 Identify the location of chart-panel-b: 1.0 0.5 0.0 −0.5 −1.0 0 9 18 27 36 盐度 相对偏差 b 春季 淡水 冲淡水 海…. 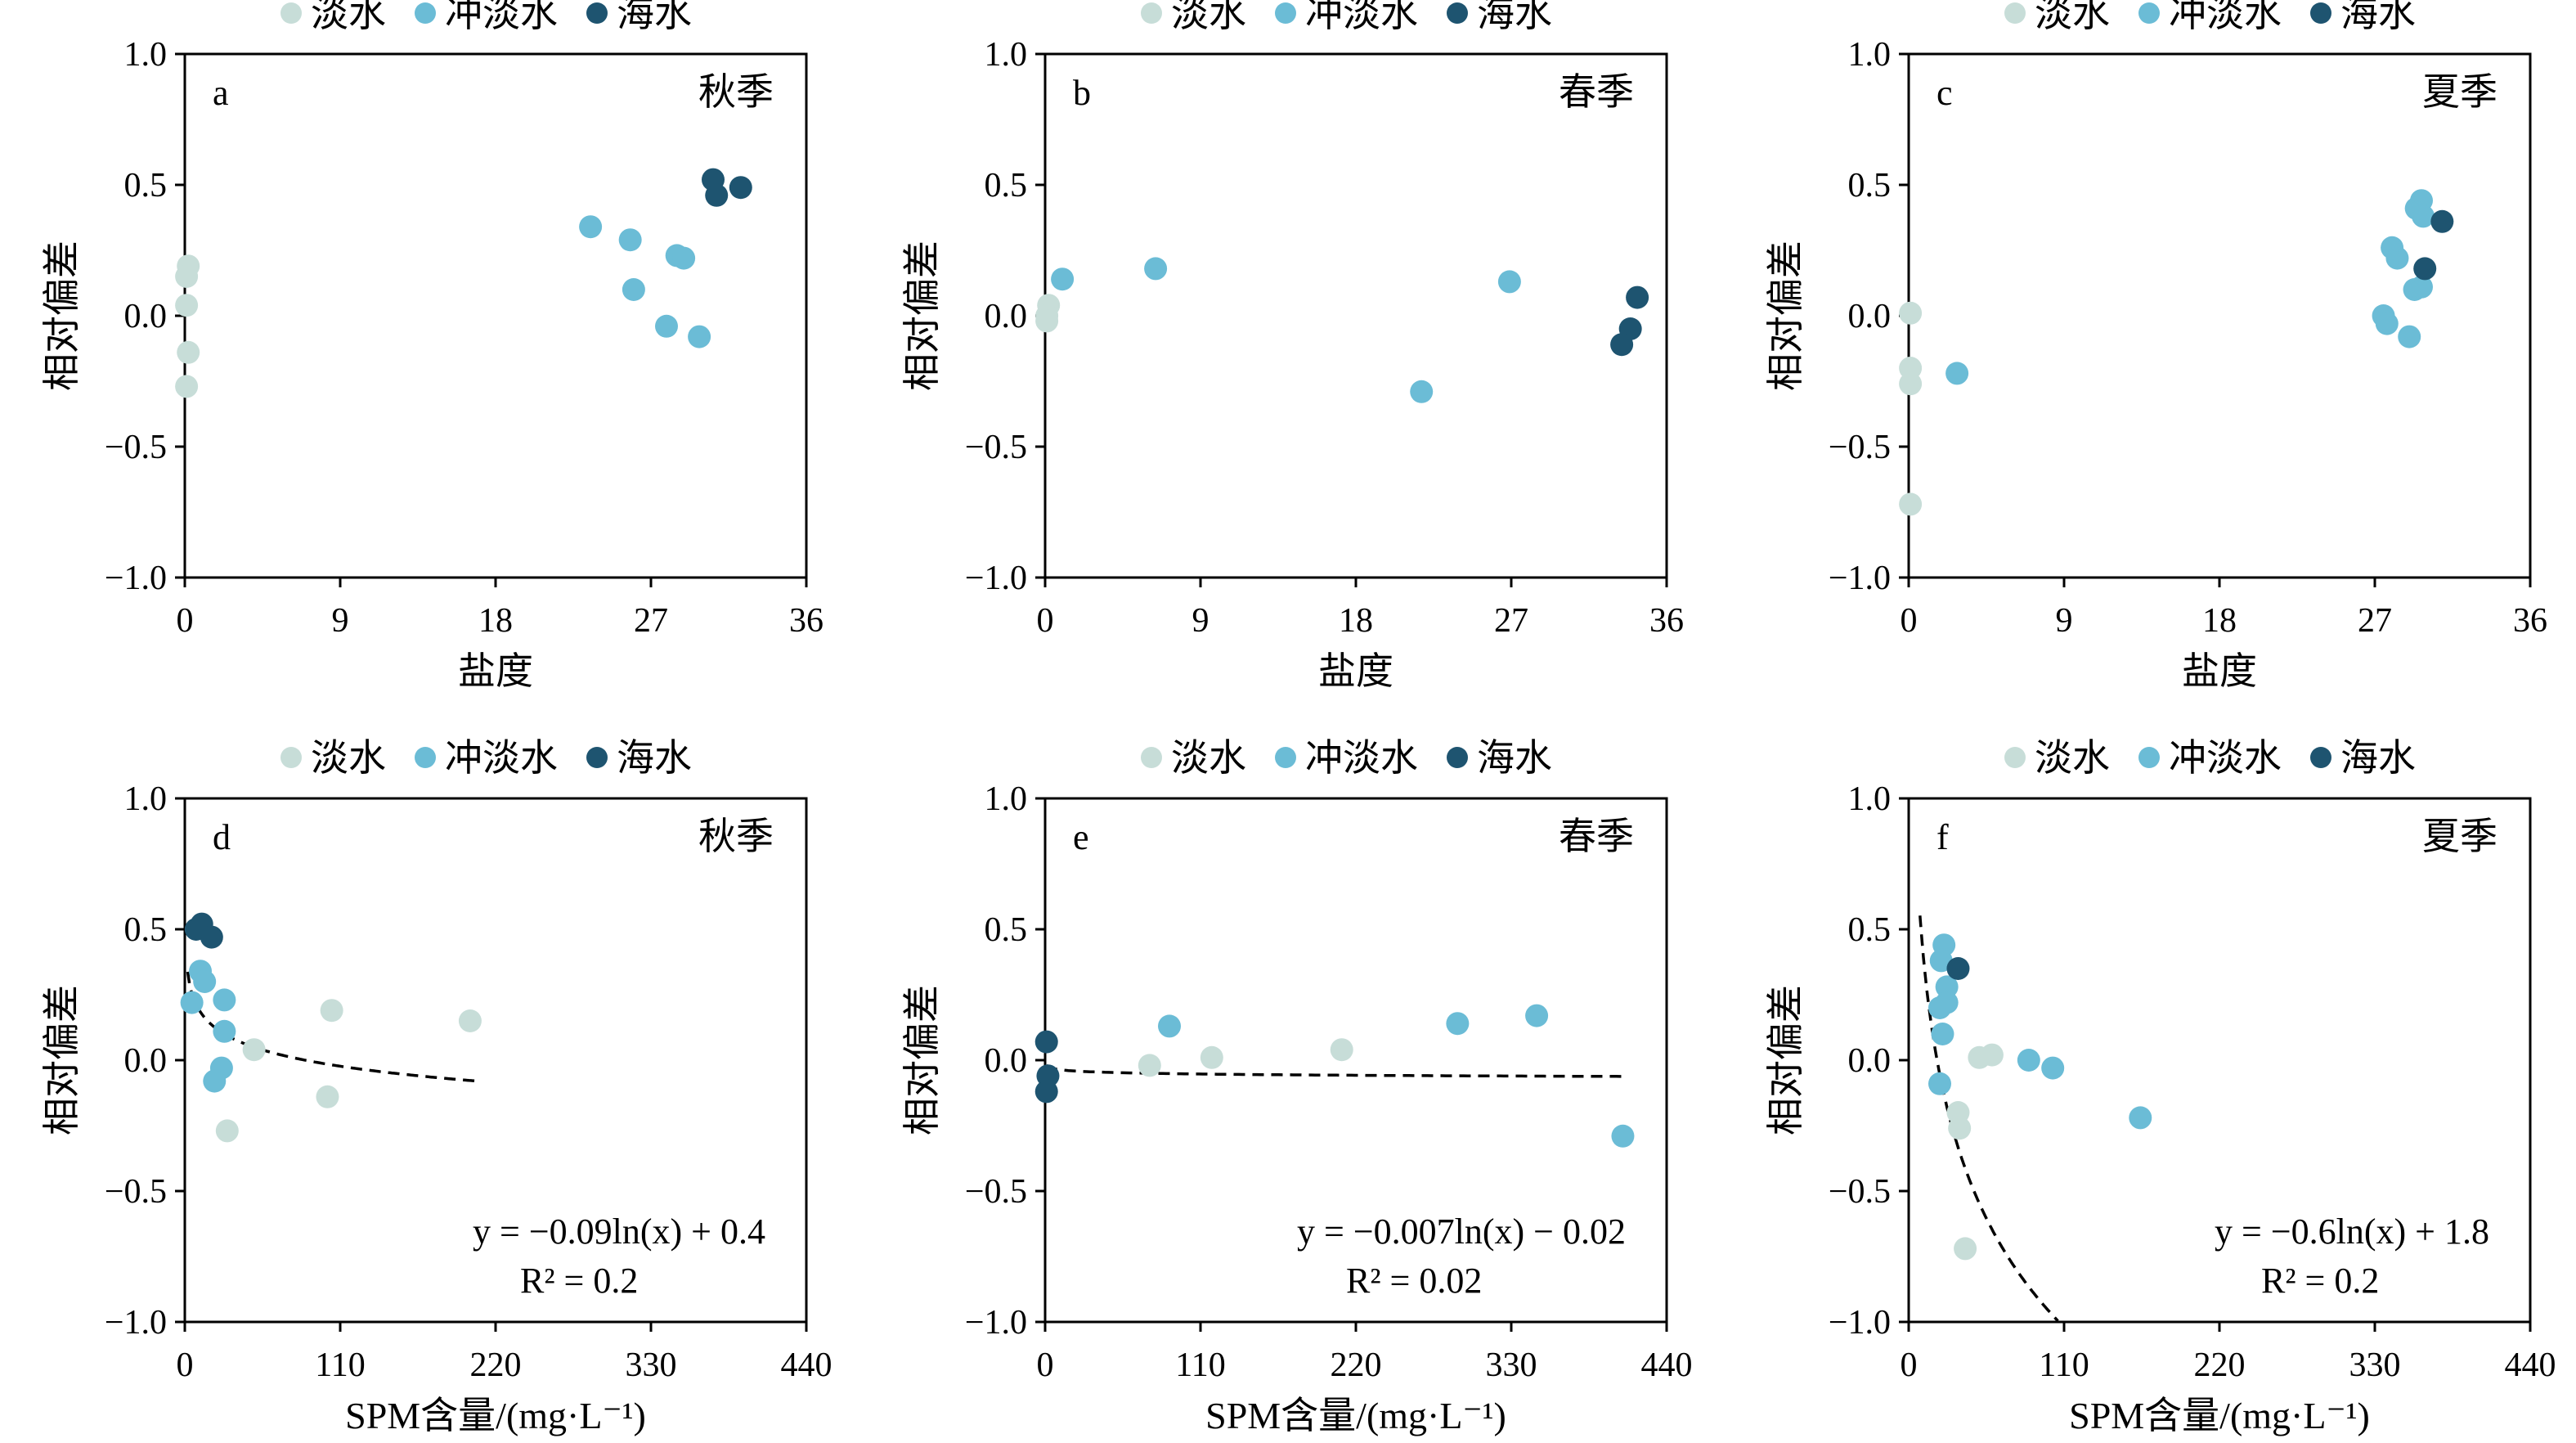
(1292, 346).